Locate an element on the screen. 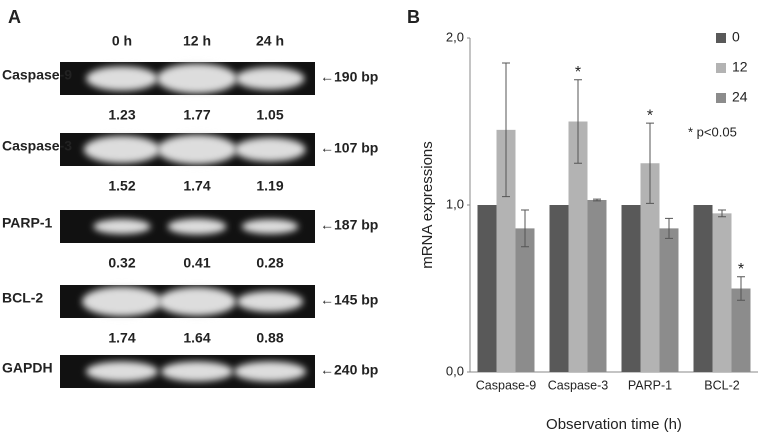  band-value: 1.77 is located at coordinates (196, 115).